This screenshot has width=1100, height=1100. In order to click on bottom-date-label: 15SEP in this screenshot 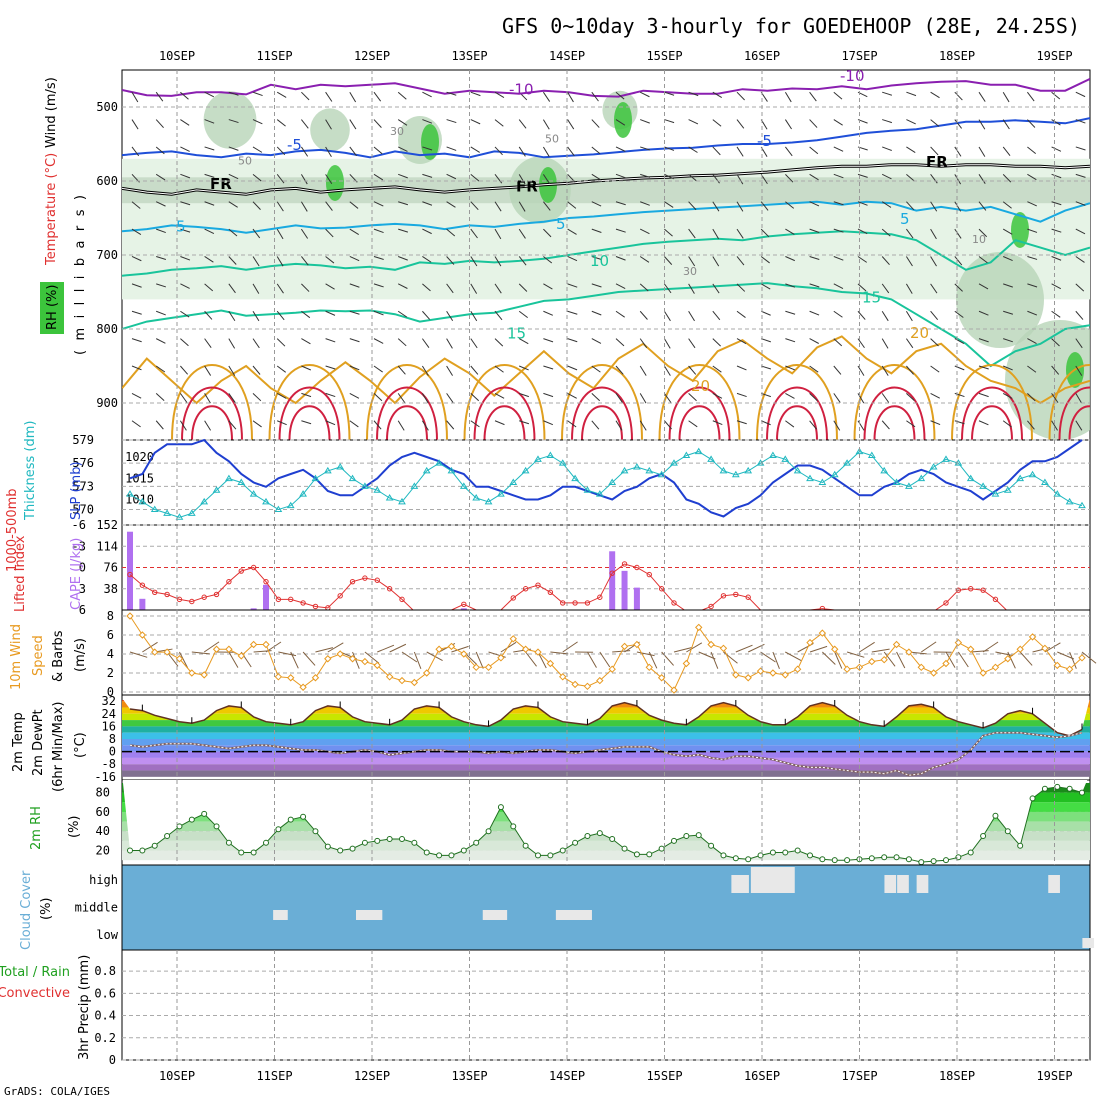, I will do `click(664, 1076)`.